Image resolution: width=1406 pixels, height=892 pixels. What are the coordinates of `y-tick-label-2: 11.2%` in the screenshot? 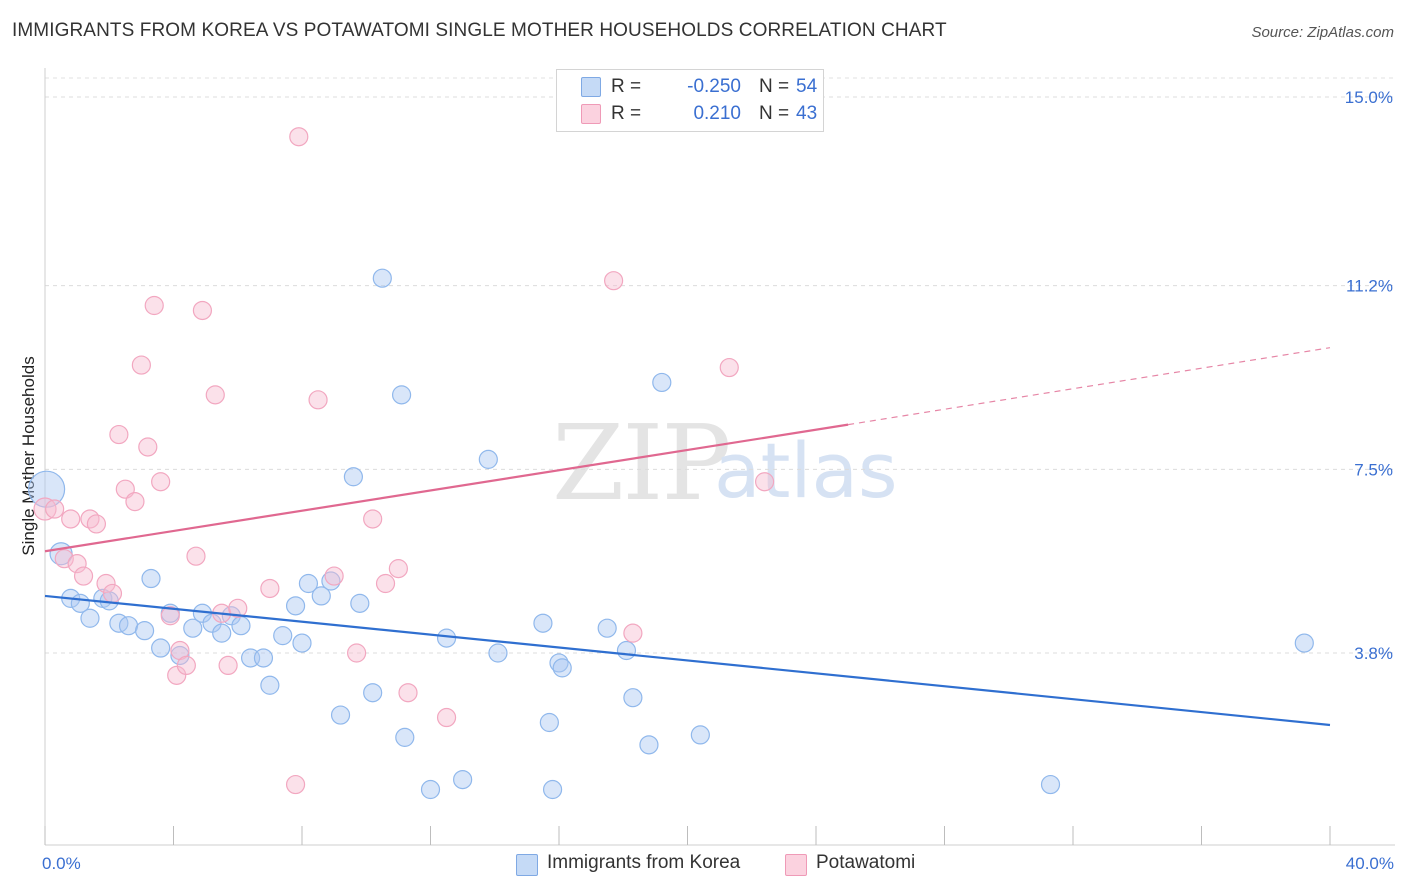 It's located at (1369, 286).